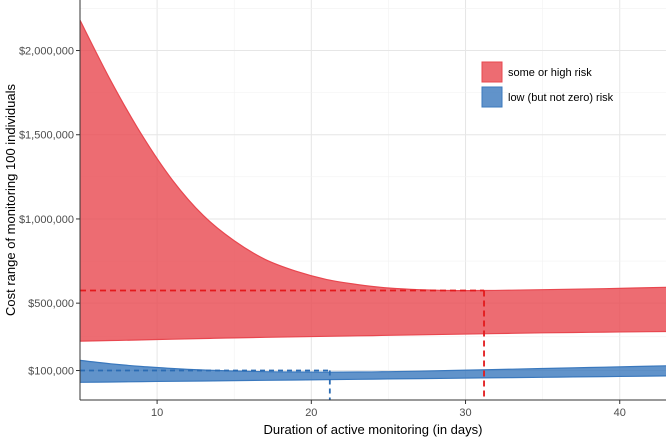 Image resolution: width=666 pixels, height=440 pixels. I want to click on y-axis-title: Cost range of monitoring 100 individuals, so click(10, 200).